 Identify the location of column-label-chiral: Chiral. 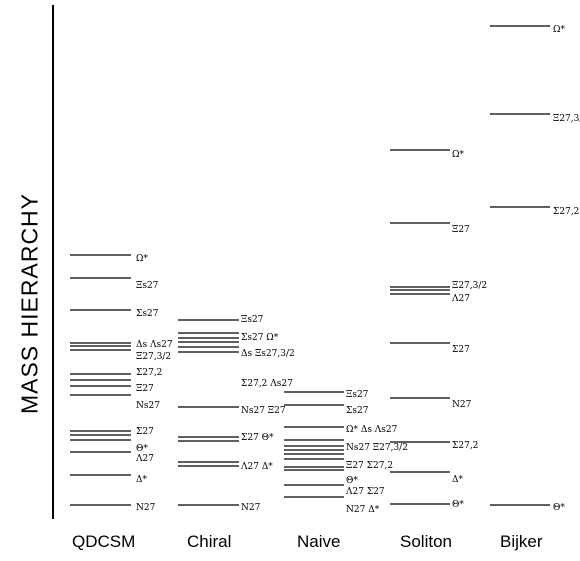
(209, 541).